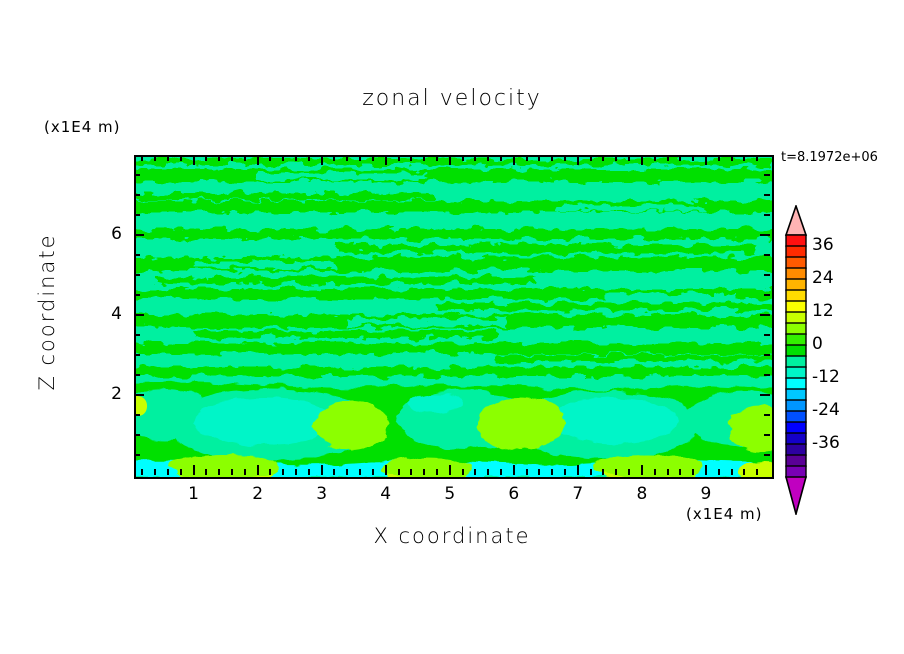  What do you see at coordinates (47, 312) in the screenshot?
I see `y-axis-title: Z coordinate` at bounding box center [47, 312].